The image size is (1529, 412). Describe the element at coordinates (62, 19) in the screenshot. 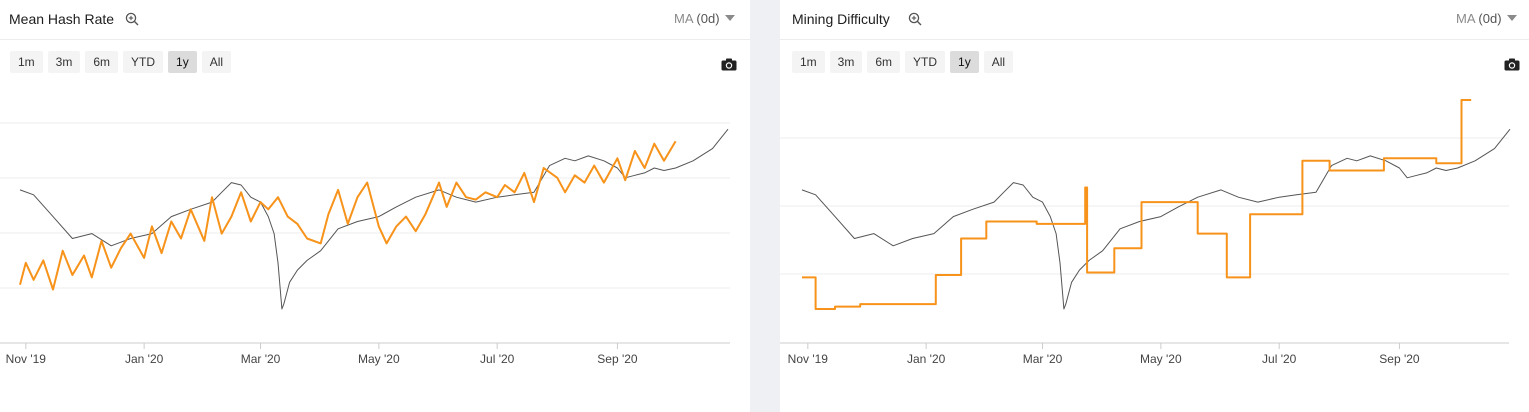

I see `panel-title: Mean Hash Rate` at that location.